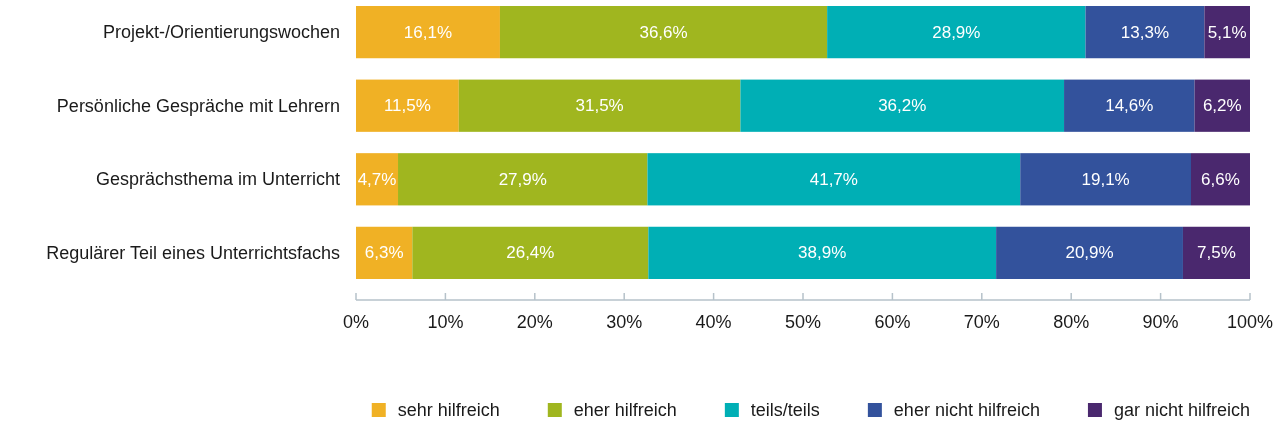  What do you see at coordinates (803, 322) in the screenshot?
I see `x-tick-label: 50%` at bounding box center [803, 322].